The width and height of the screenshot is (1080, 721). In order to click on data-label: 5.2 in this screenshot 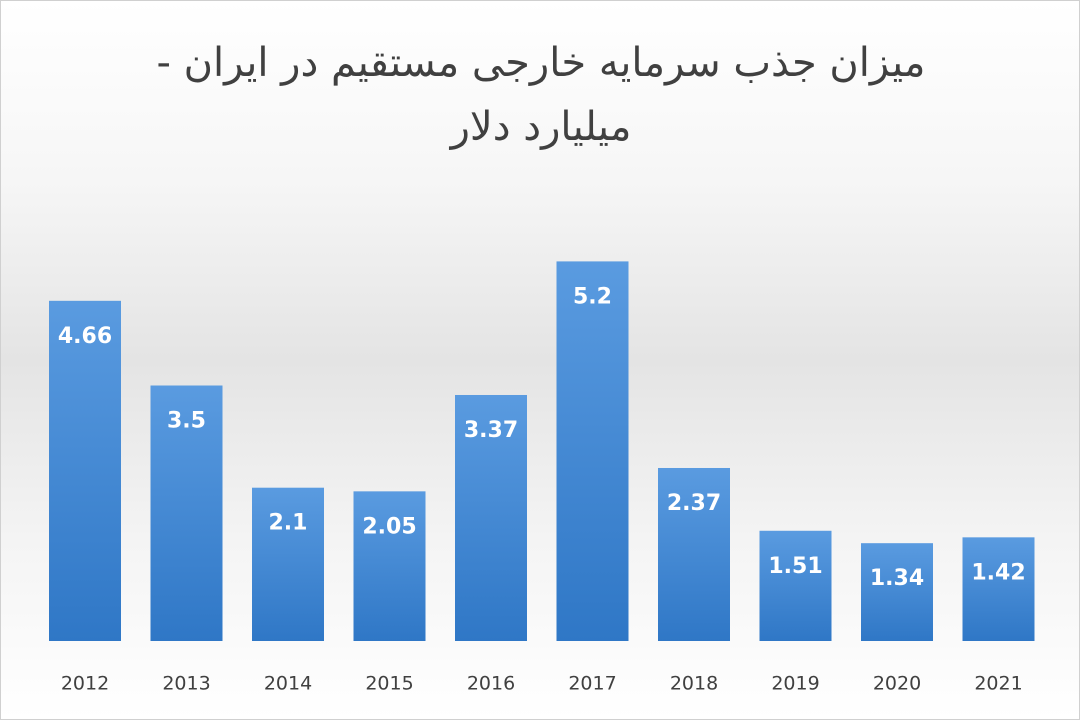, I will do `click(592, 296)`.